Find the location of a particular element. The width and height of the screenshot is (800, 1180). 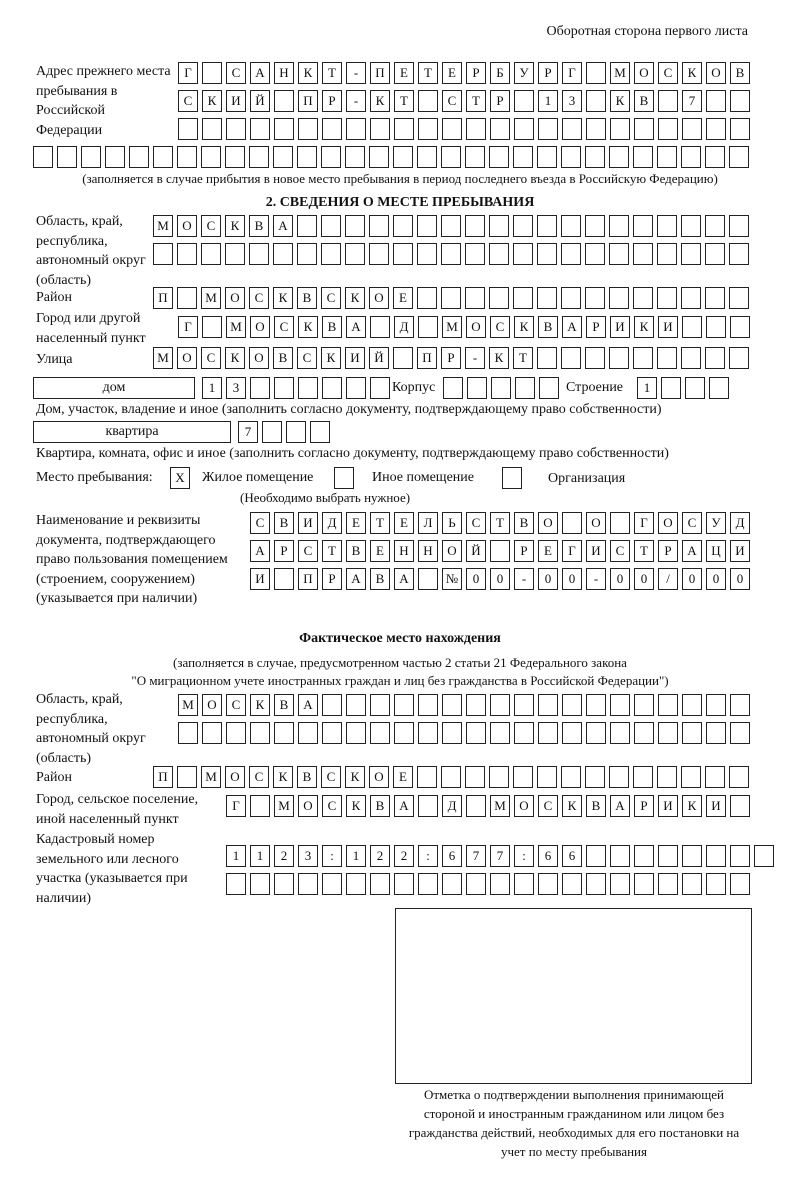

char-cell: Д is located at coordinates (332, 523).